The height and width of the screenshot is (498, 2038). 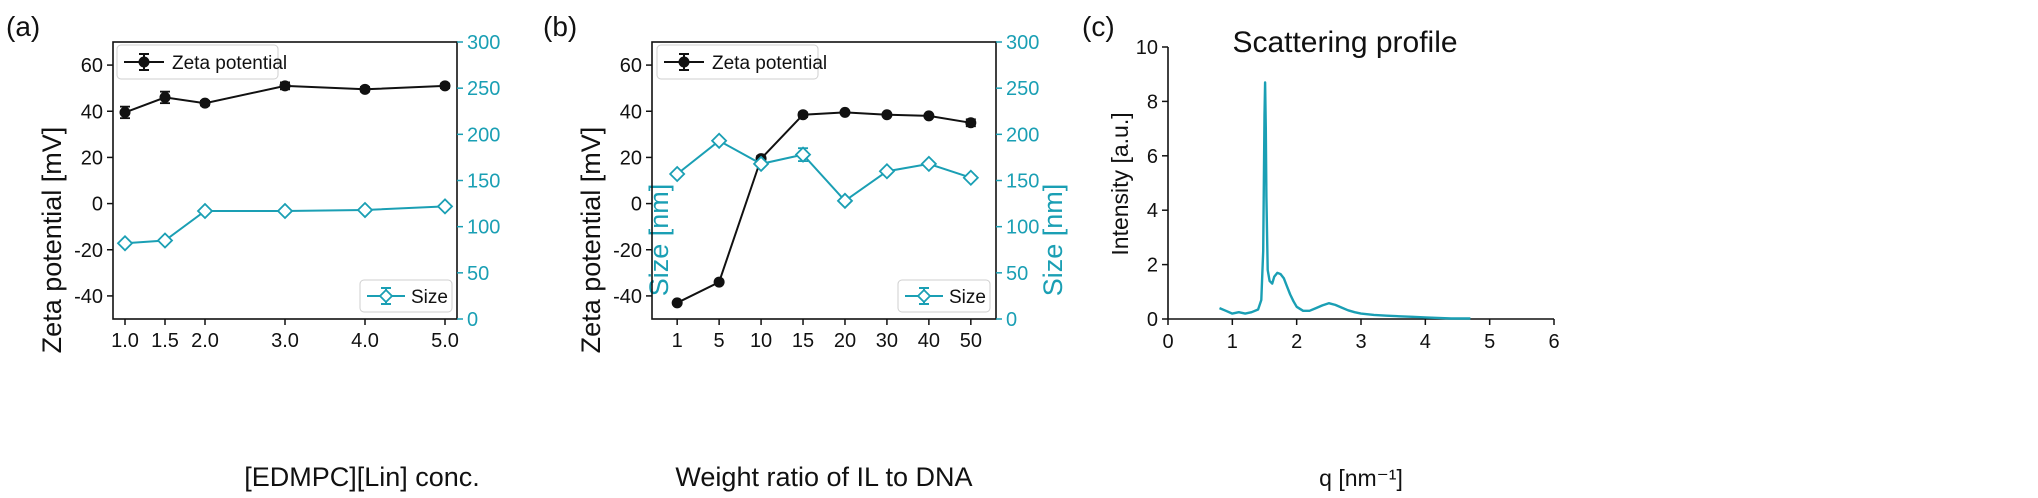 I want to click on x-tick-label: 3.0, so click(x=285, y=341).